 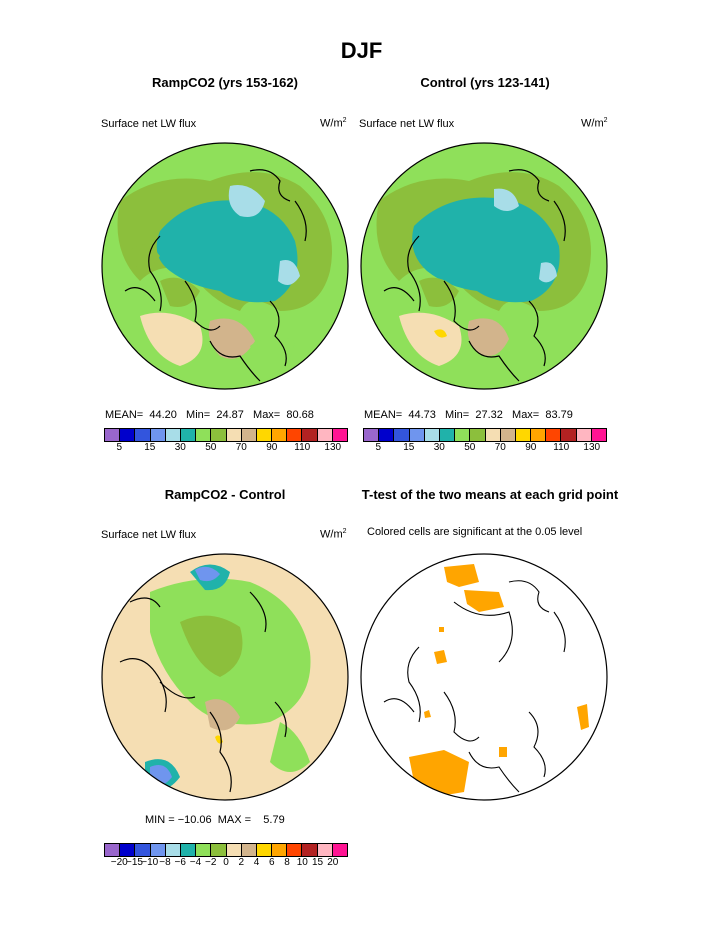 I want to click on colorbar-tick-label: 10, so click(x=302, y=862).